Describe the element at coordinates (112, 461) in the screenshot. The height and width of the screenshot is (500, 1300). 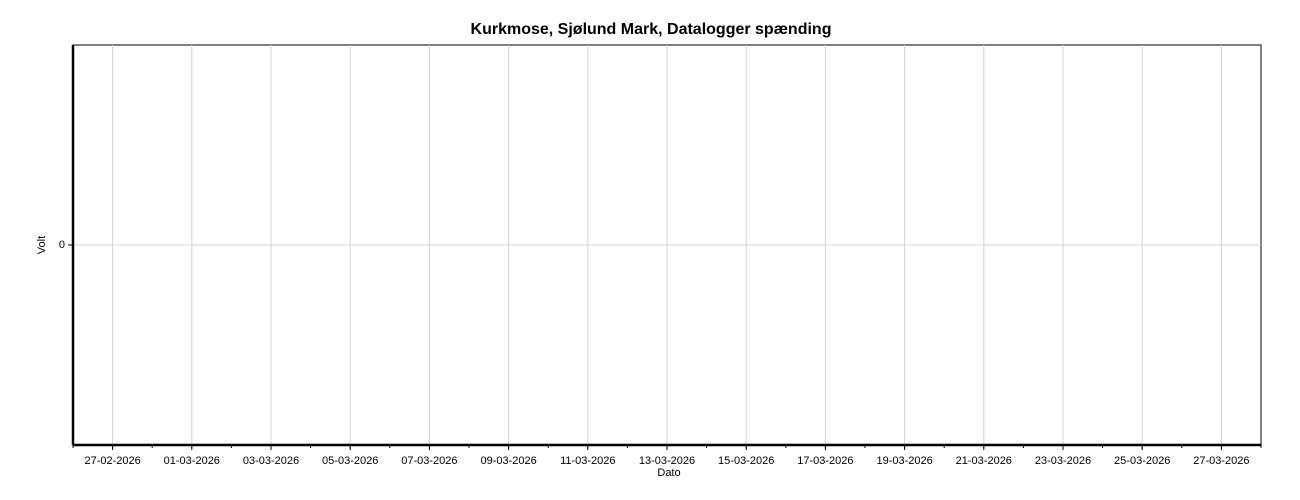
I see `x-tick-label: 27-02-2026` at that location.